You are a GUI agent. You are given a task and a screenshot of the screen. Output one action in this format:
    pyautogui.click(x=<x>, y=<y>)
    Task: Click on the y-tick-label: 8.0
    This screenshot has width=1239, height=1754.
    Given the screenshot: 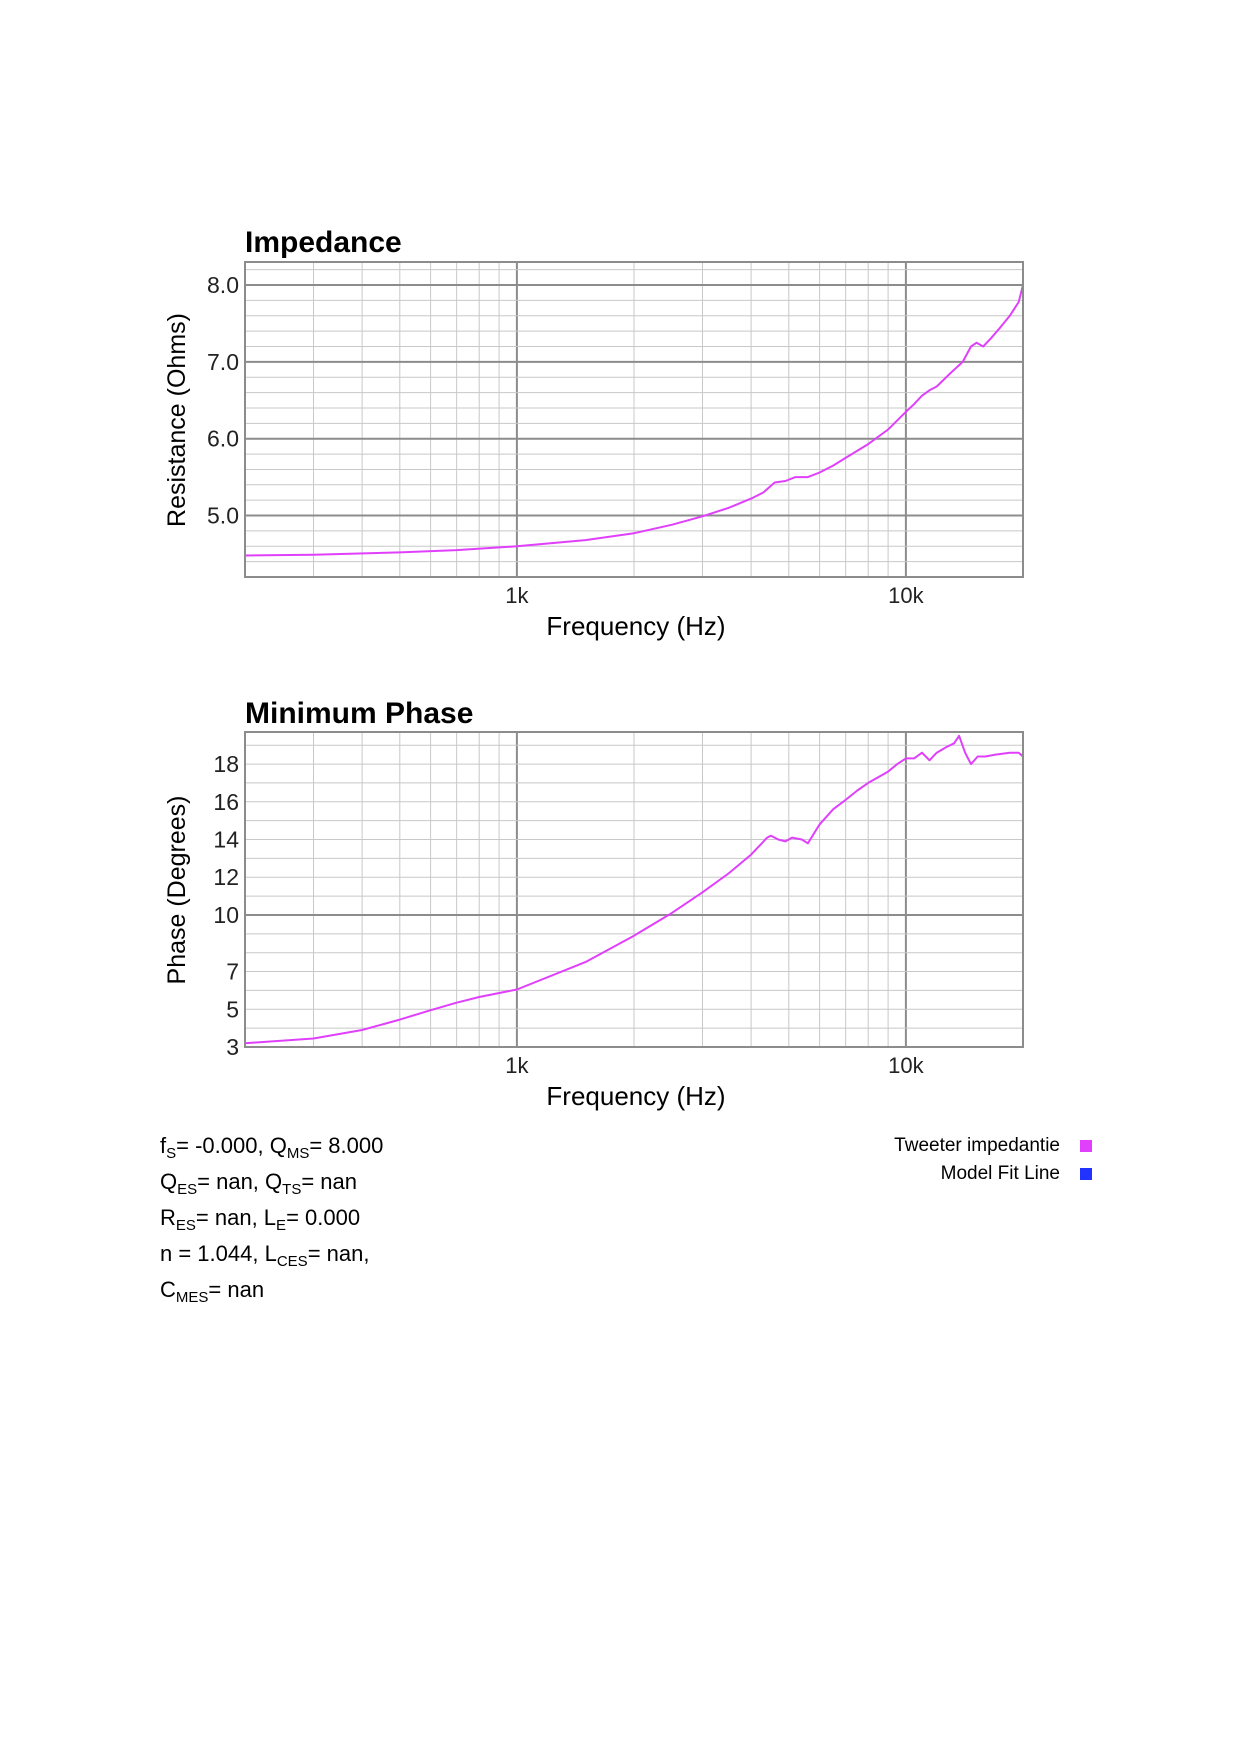 What is the action you would take?
    pyautogui.click(x=223, y=285)
    